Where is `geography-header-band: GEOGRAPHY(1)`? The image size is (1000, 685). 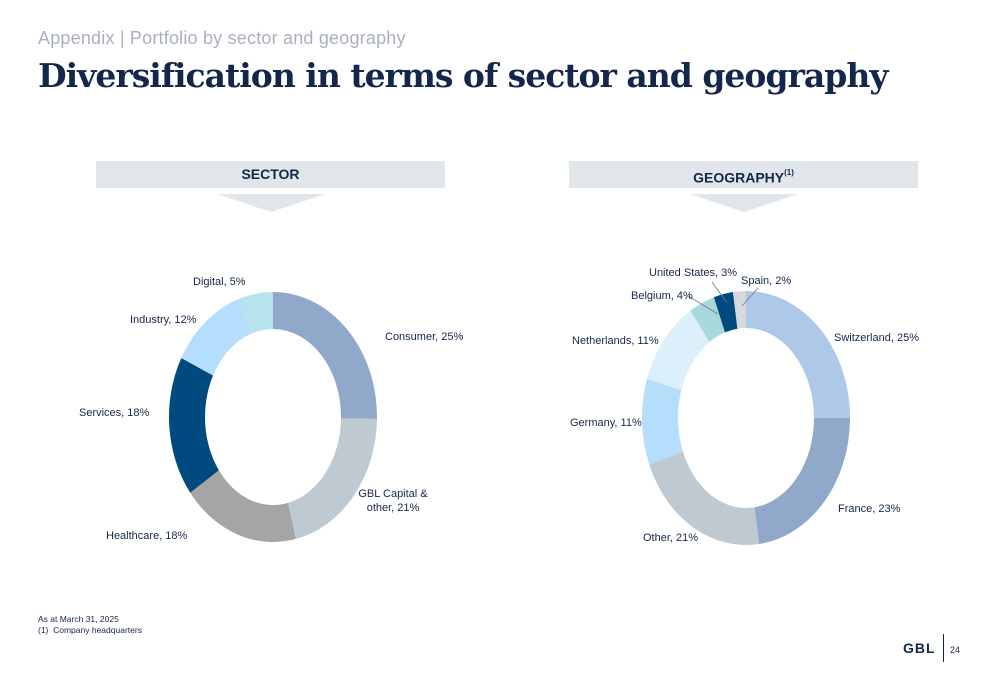
geography-header-band: GEOGRAPHY(1) is located at coordinates (743, 174).